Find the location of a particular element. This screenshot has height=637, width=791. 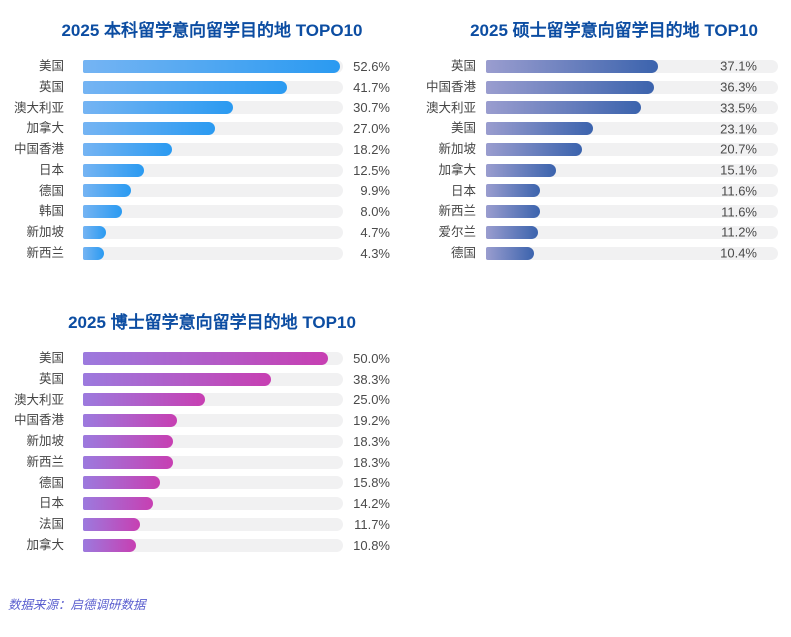

value-label: 10.8% is located at coordinates (371, 545).